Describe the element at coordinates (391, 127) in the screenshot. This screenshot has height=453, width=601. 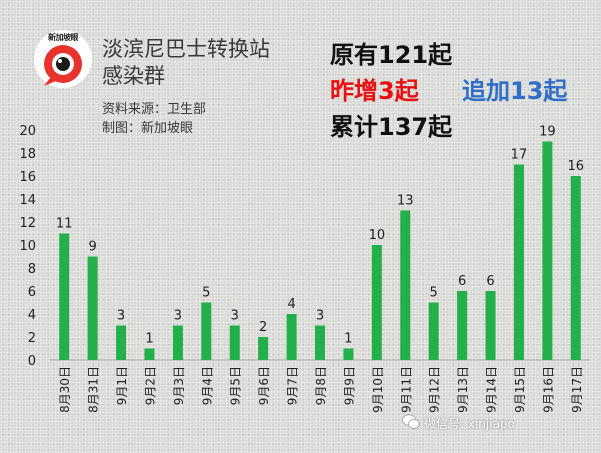
I see `stat-total: 累计137起` at that location.